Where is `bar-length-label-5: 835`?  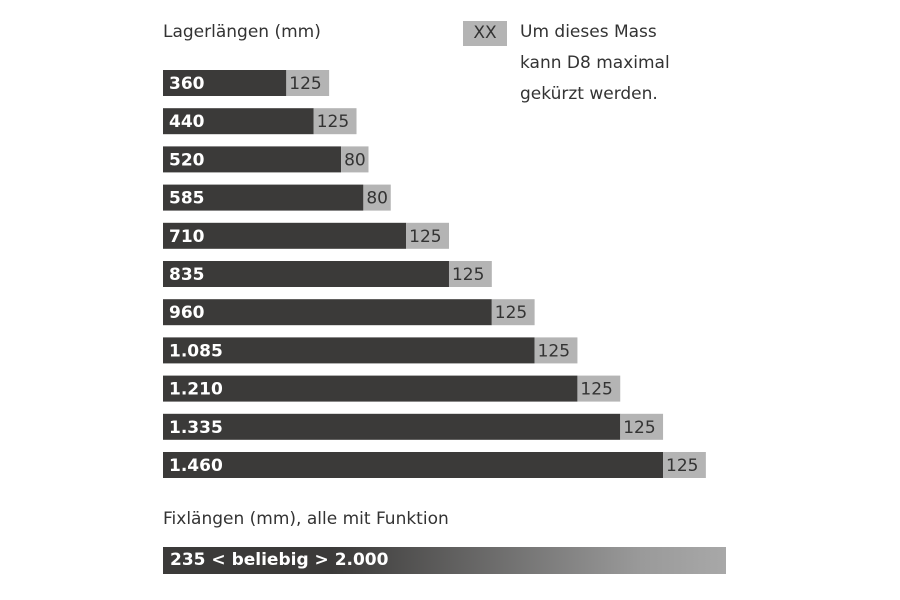 bar-length-label-5: 835 is located at coordinates (187, 275).